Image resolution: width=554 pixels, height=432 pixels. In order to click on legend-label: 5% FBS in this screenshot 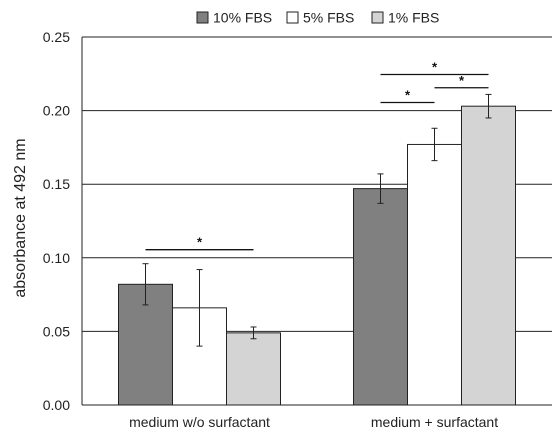, I will do `click(328, 18)`.